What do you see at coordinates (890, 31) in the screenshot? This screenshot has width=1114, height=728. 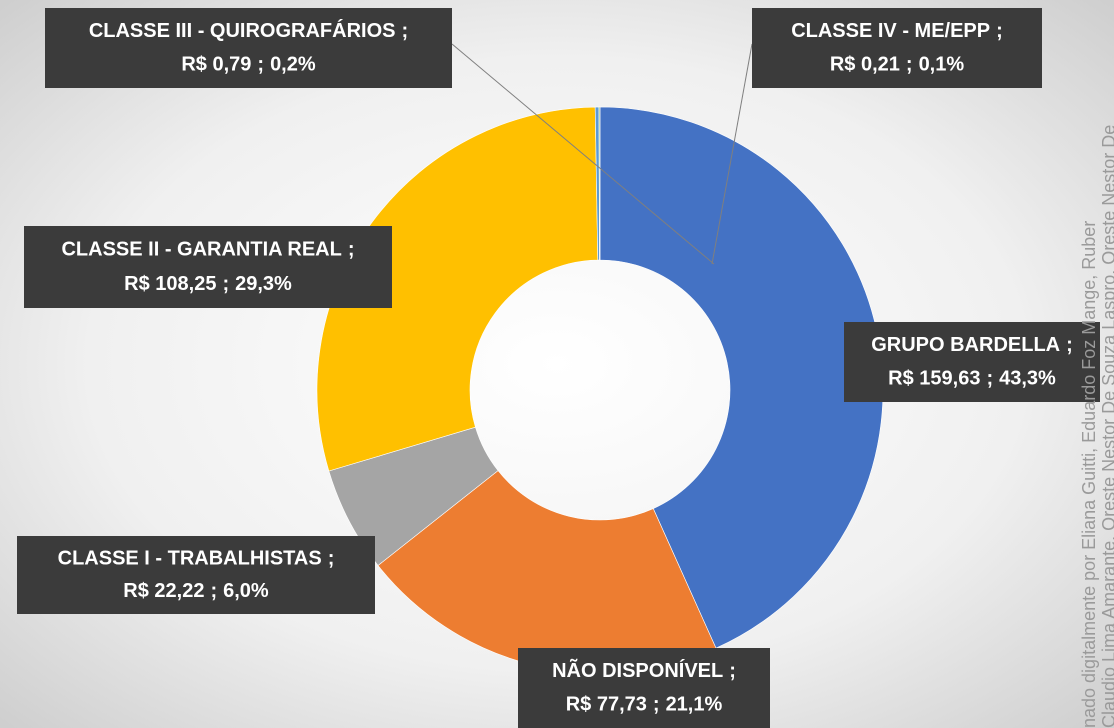 I see `category-name: CLASSE IV - ME/EPP` at bounding box center [890, 31].